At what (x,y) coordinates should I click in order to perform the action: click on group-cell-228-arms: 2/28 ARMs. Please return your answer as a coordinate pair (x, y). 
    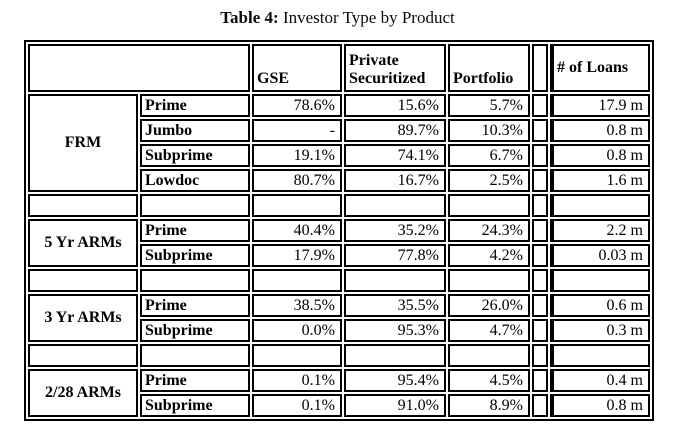
    Looking at the image, I should click on (83, 393).